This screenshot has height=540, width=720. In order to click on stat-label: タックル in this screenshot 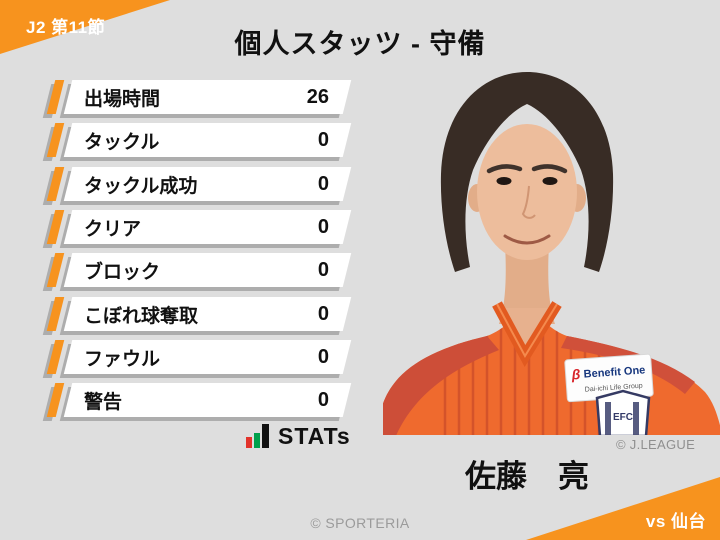, I will do `click(122, 142)`.